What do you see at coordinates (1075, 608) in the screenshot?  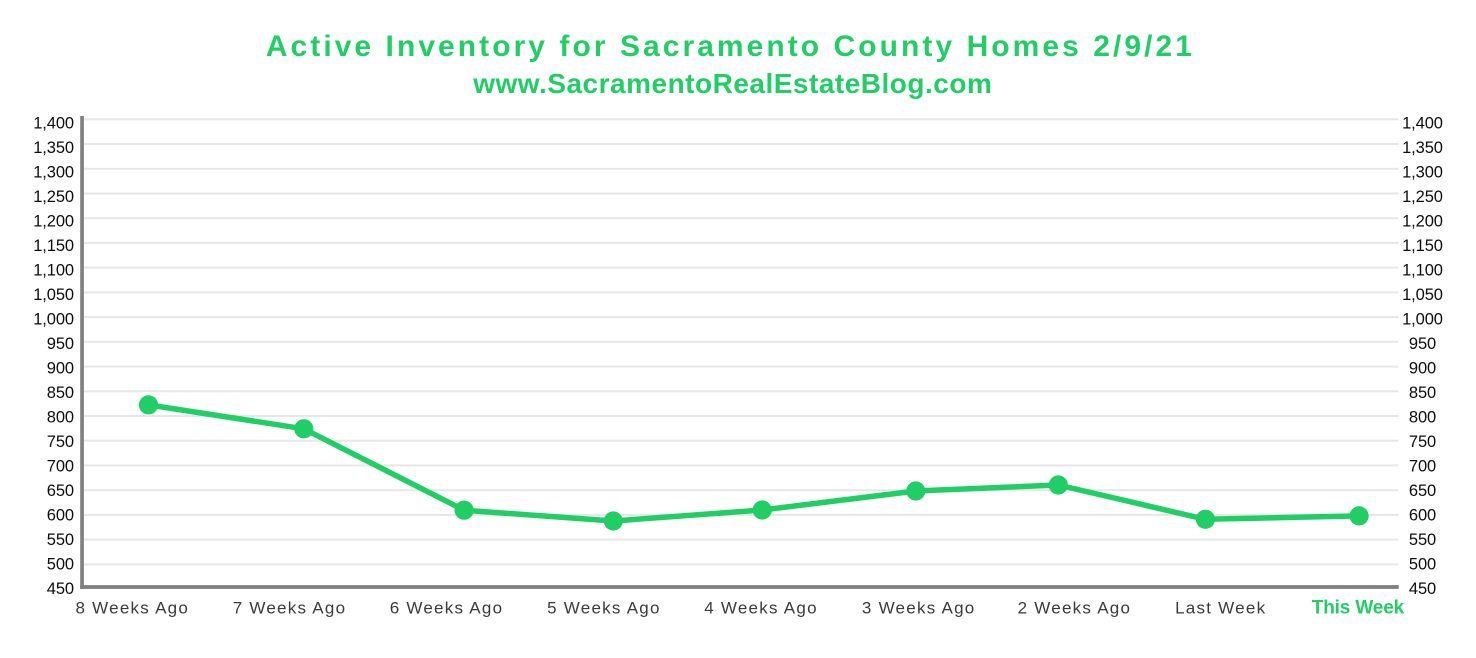 I see `svg-text: 2 Weeks Ago` at bounding box center [1075, 608].